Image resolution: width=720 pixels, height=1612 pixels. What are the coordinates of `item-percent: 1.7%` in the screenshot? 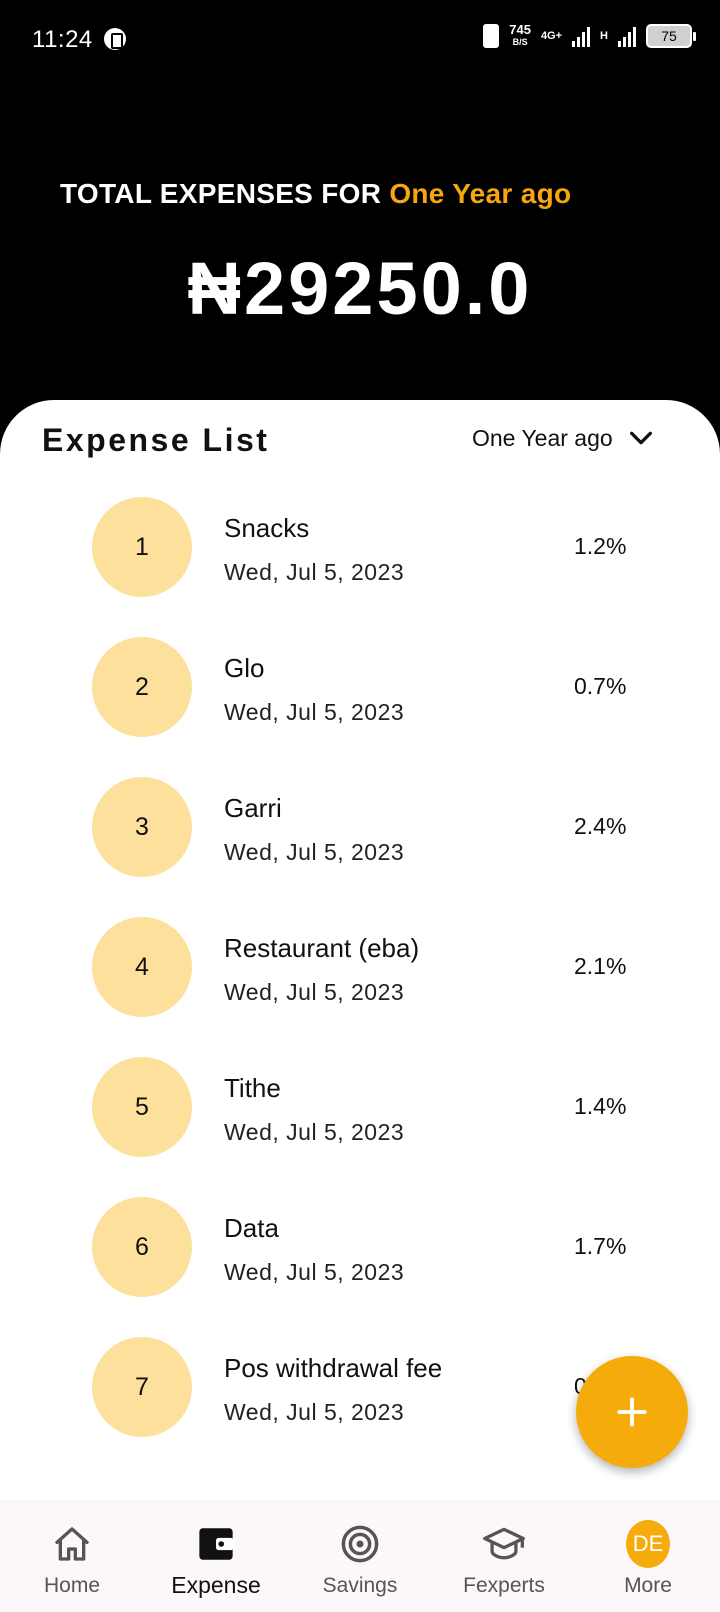 It's located at (600, 1246).